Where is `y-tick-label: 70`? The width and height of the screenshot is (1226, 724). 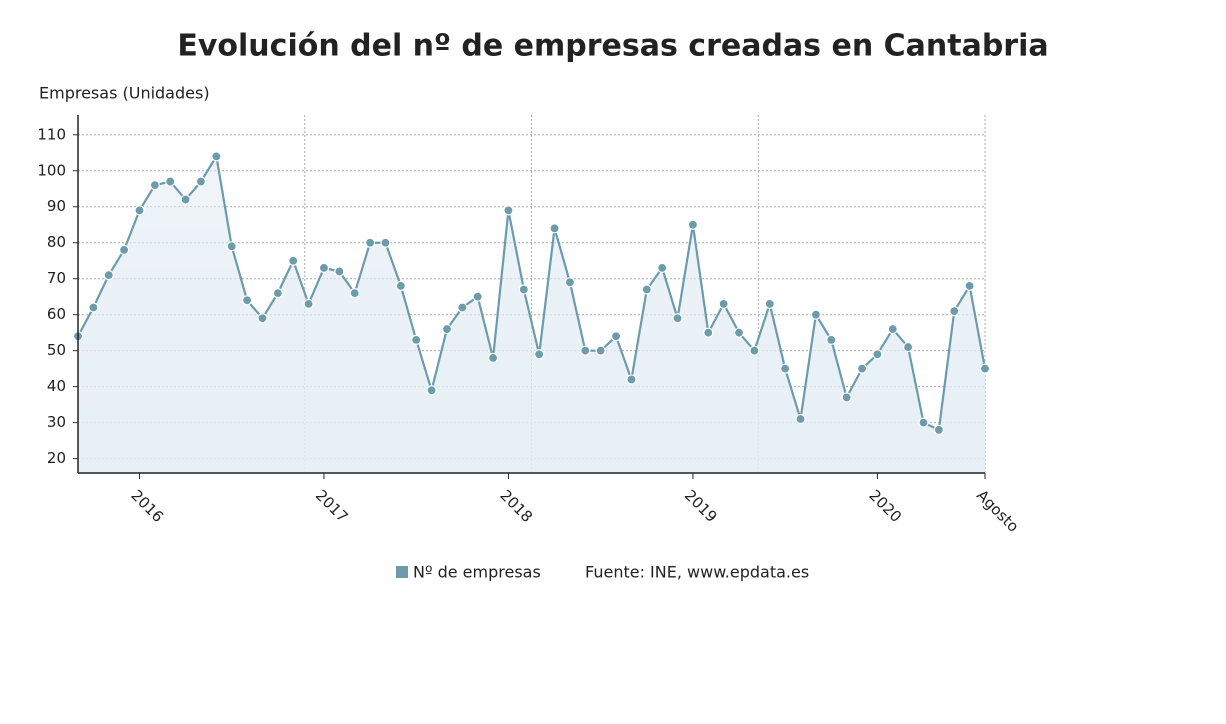 y-tick-label: 70 is located at coordinates (56, 278).